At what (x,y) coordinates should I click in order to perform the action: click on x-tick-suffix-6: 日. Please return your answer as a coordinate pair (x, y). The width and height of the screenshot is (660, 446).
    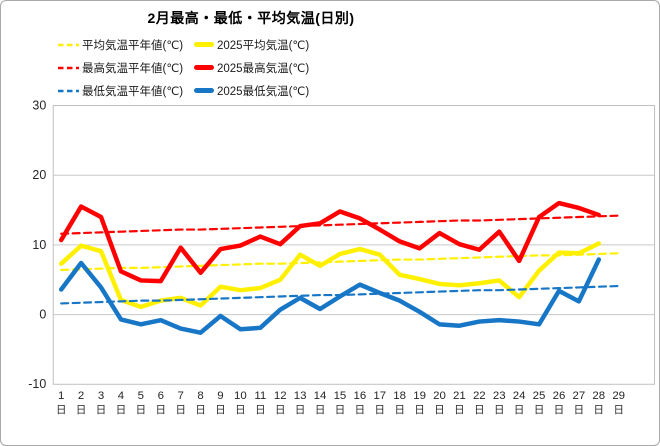
    Looking at the image, I should click on (161, 410).